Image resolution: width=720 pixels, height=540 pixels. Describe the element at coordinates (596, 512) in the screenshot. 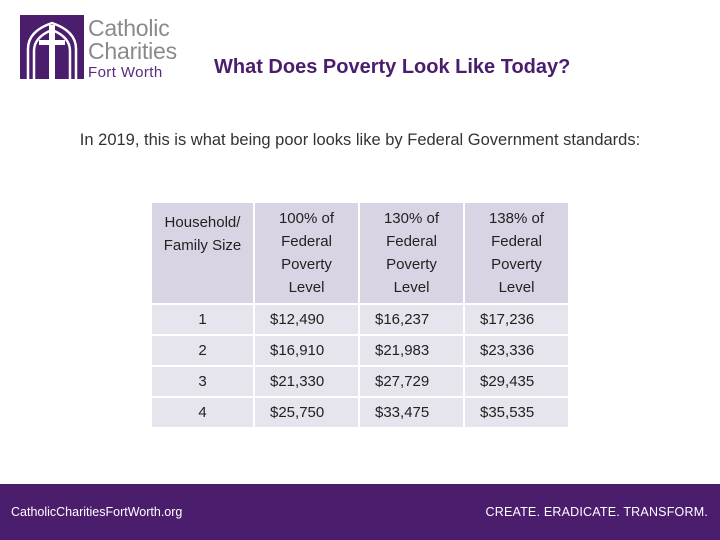

I see `footer-tagline: CREATE. ERADICATE. TRANSFORM.` at that location.